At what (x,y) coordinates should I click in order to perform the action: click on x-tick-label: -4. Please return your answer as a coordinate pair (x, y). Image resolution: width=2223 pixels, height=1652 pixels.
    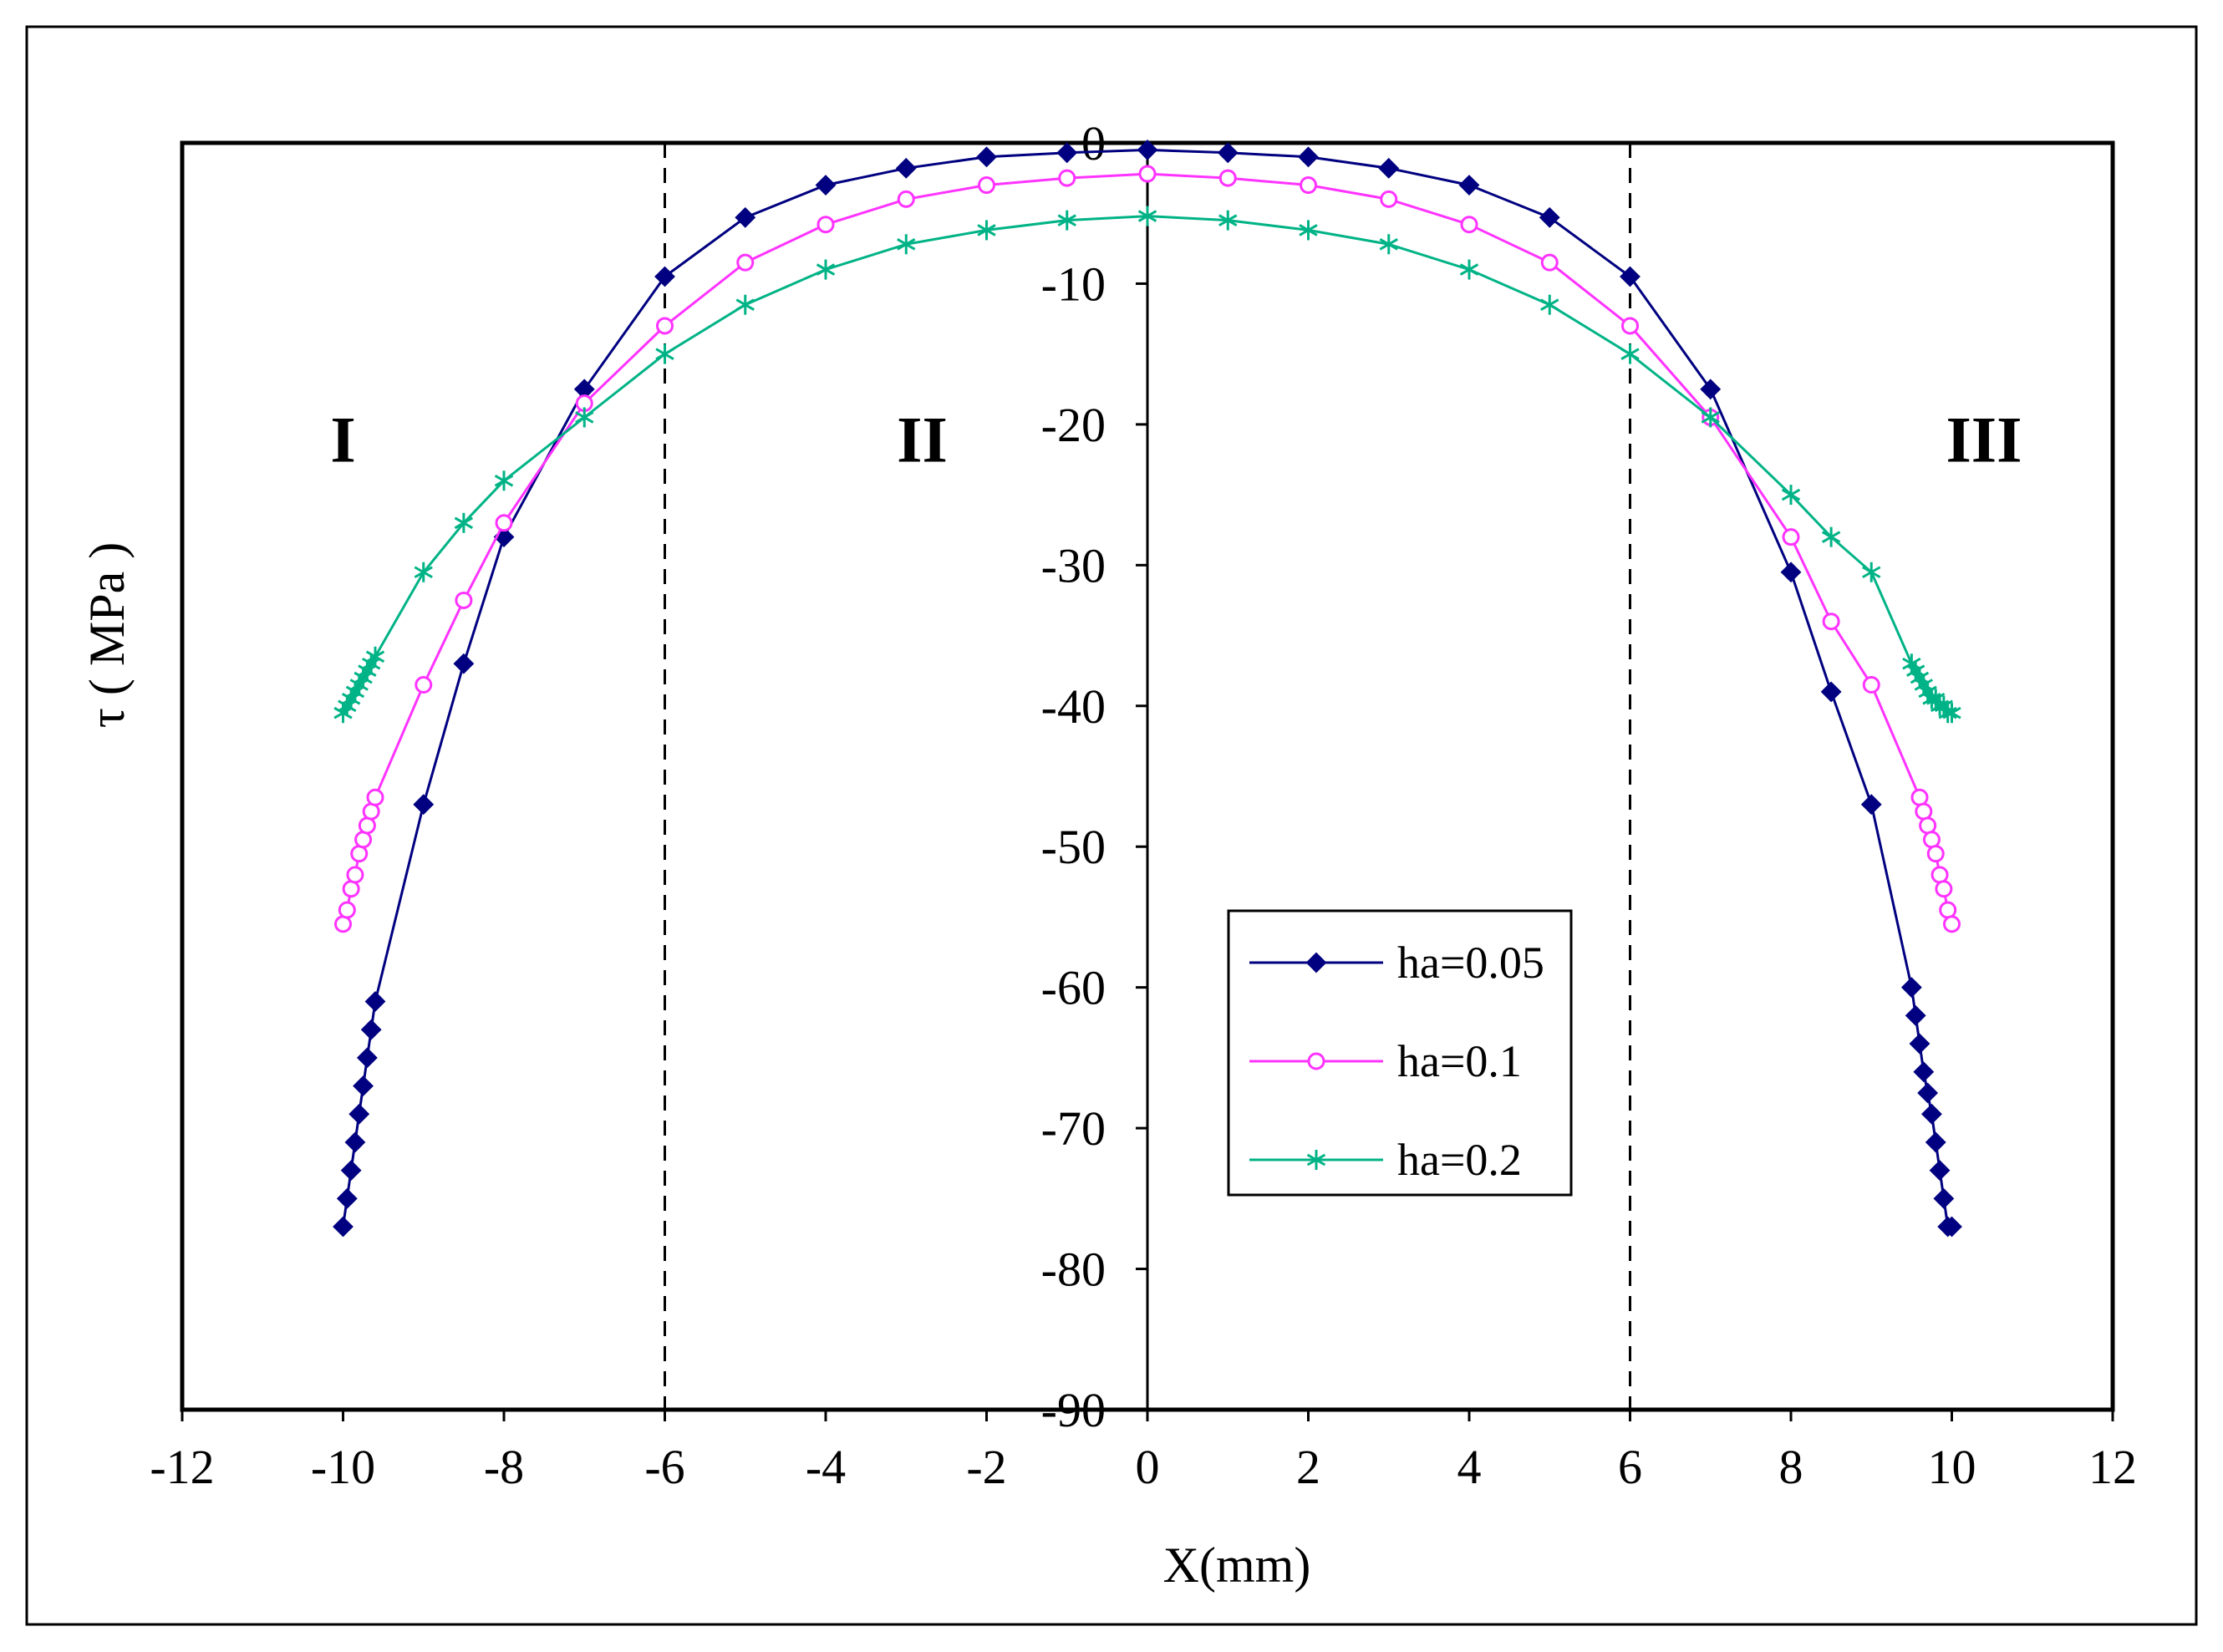
    Looking at the image, I should click on (826, 1467).